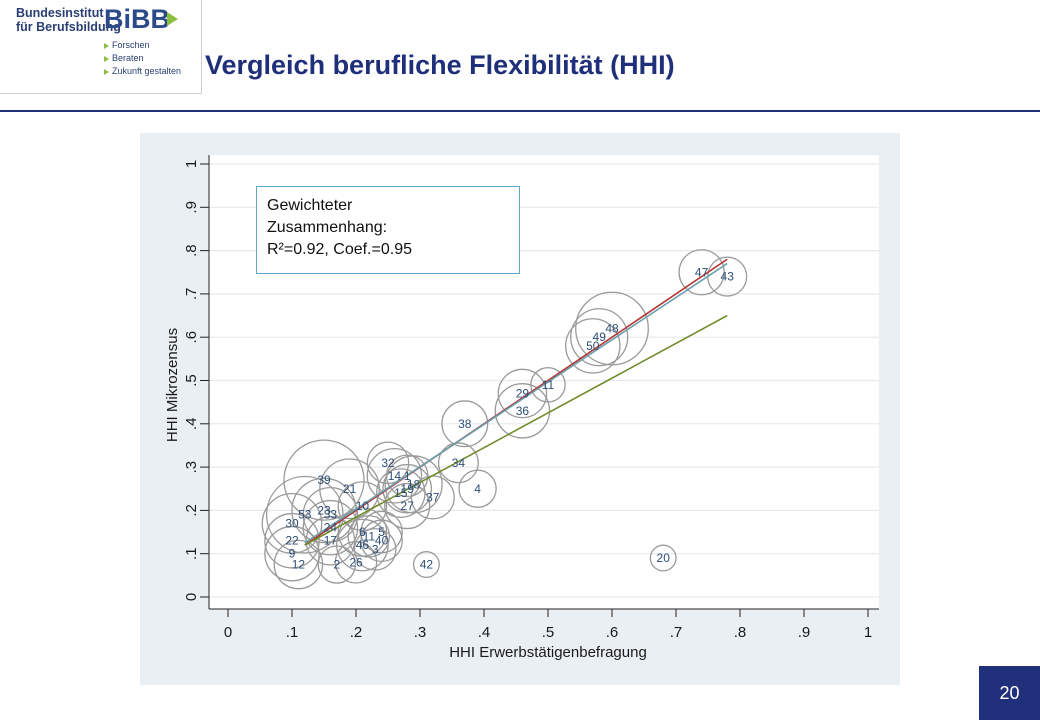  Describe the element at coordinates (363, 545) in the screenshot. I see `point-label: 46` at that location.